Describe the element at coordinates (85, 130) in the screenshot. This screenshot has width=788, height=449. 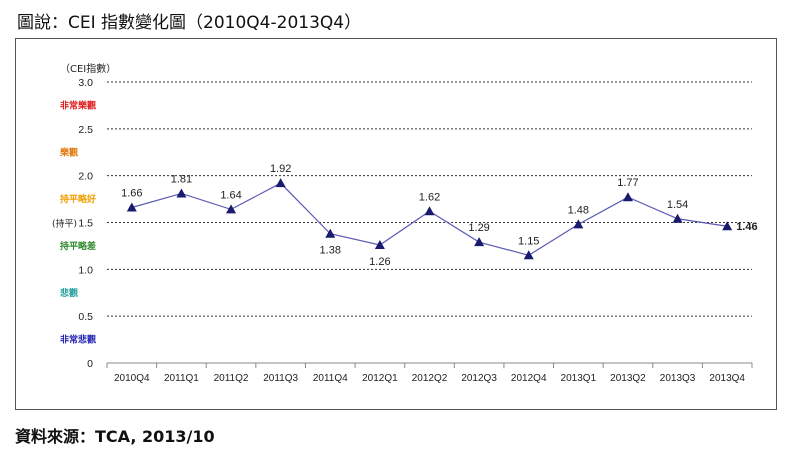
I see `y-tick-label: 2.5` at that location.